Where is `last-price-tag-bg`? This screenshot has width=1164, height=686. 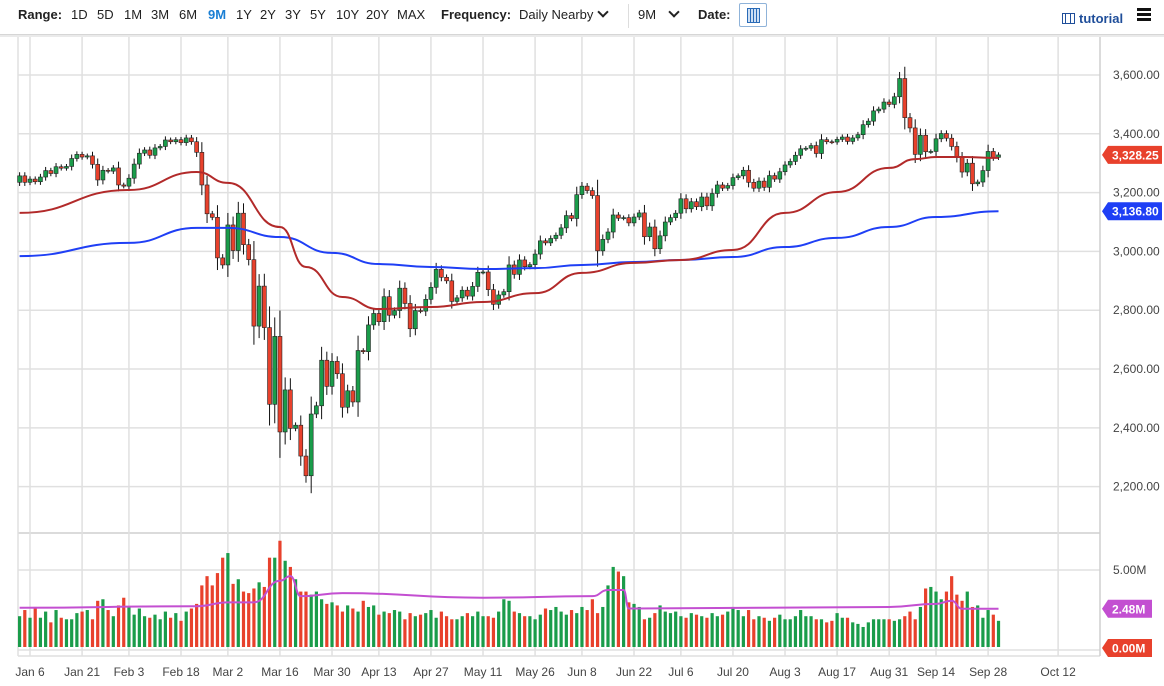 last-price-tag-bg is located at coordinates (1132, 154).